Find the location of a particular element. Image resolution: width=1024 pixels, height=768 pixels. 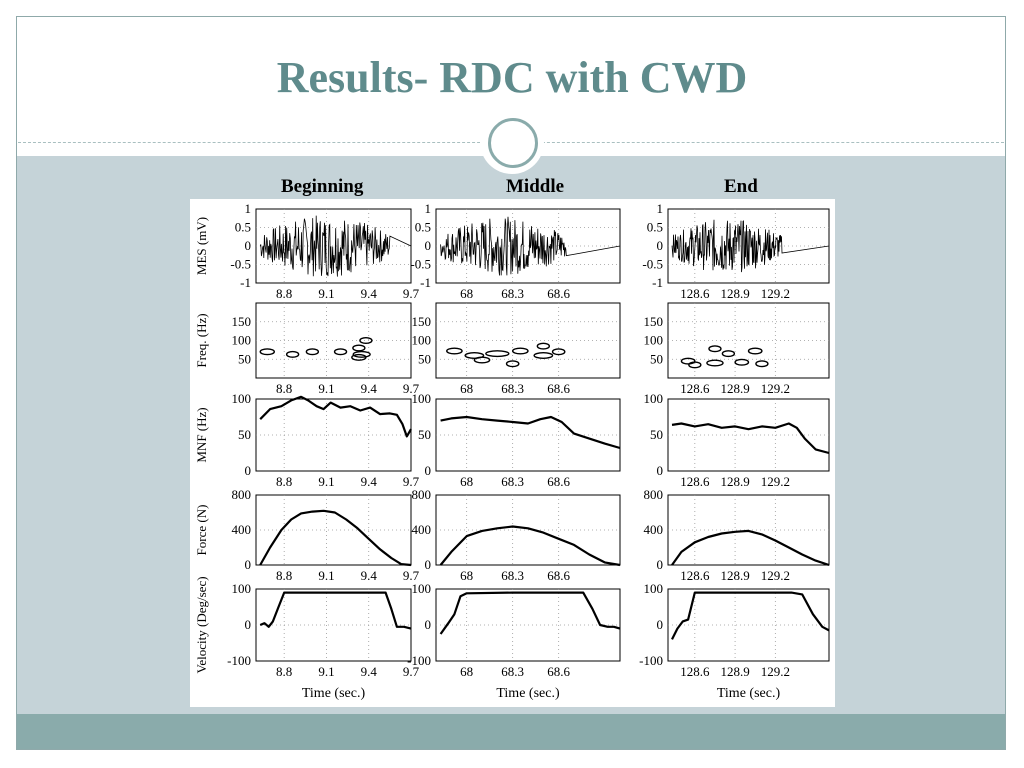

ytick-mes-0-1: 0.5 is located at coordinates (243, 227).